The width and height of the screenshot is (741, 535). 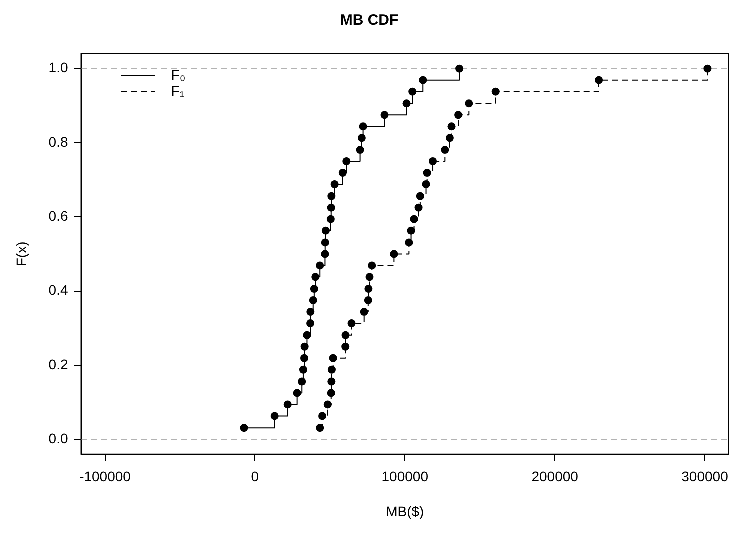 What do you see at coordinates (255, 476) in the screenshot?
I see `x-tick-label: 0` at bounding box center [255, 476].